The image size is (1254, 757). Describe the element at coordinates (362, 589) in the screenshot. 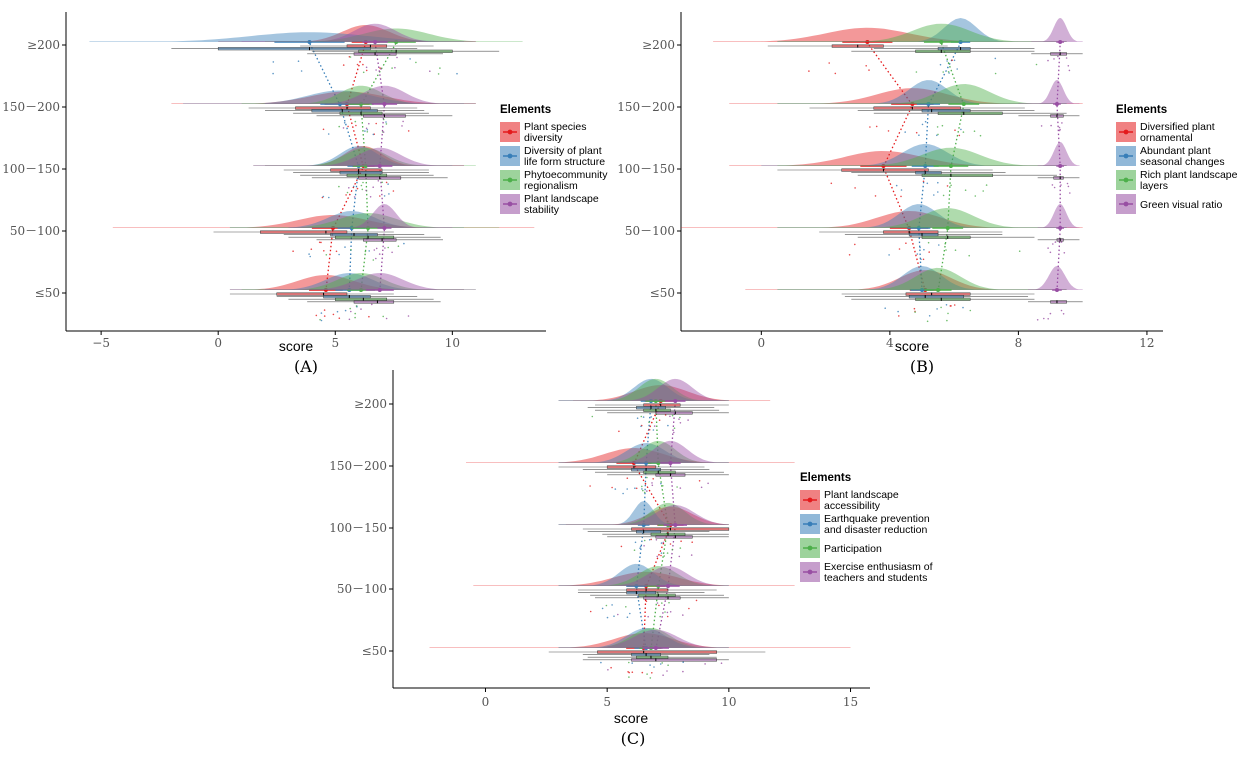

I see `y-tick-label: 50－100` at that location.